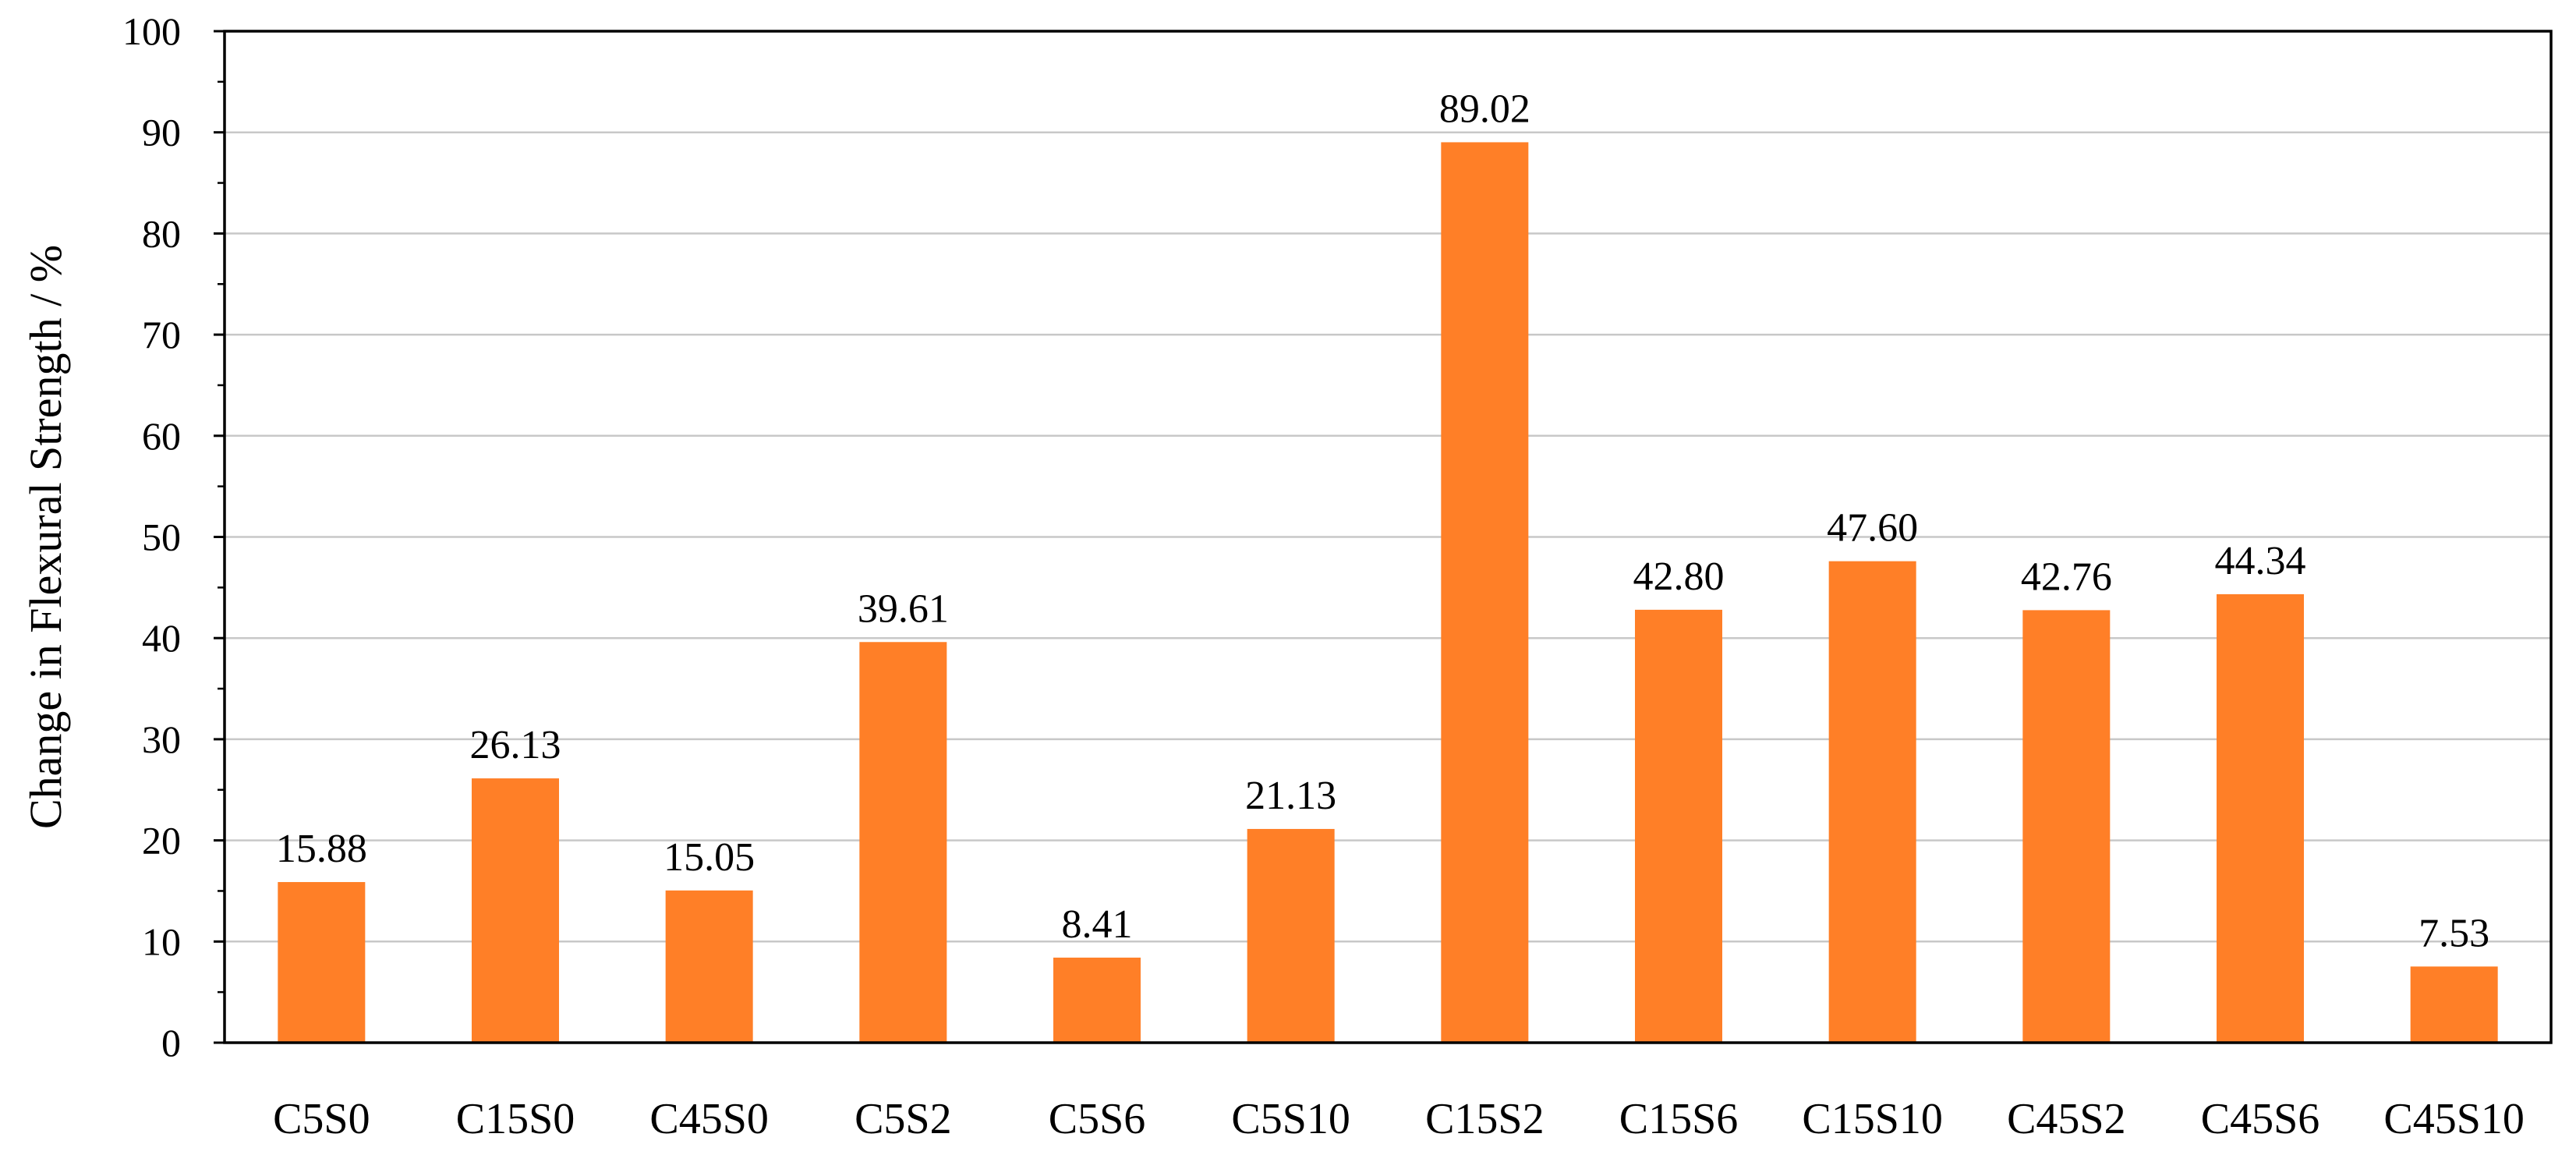 The height and width of the screenshot is (1162, 2576). What do you see at coordinates (903, 842) in the screenshot?
I see `bar-c5s2` at bounding box center [903, 842].